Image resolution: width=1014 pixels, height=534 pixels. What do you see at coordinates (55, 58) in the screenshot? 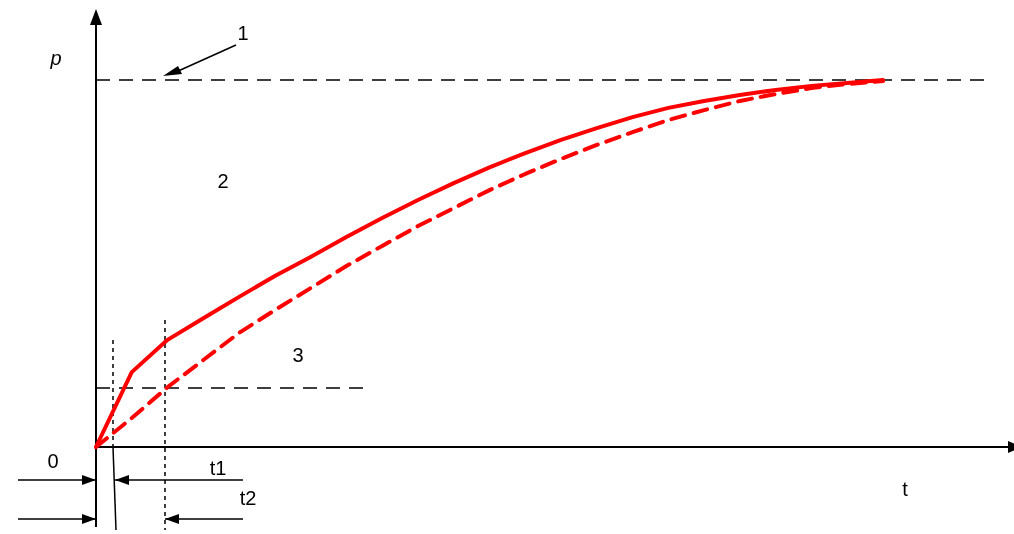
I see `y-axis-title: p` at bounding box center [55, 58].